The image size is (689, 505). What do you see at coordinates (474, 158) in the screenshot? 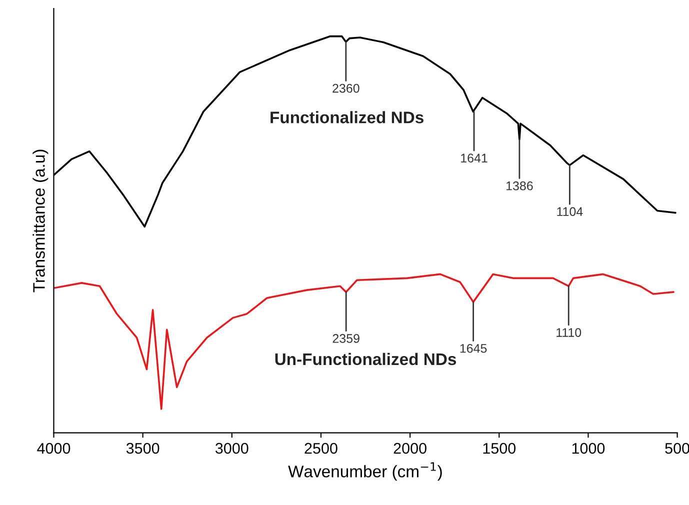
I see `annotation: 1641` at bounding box center [474, 158].